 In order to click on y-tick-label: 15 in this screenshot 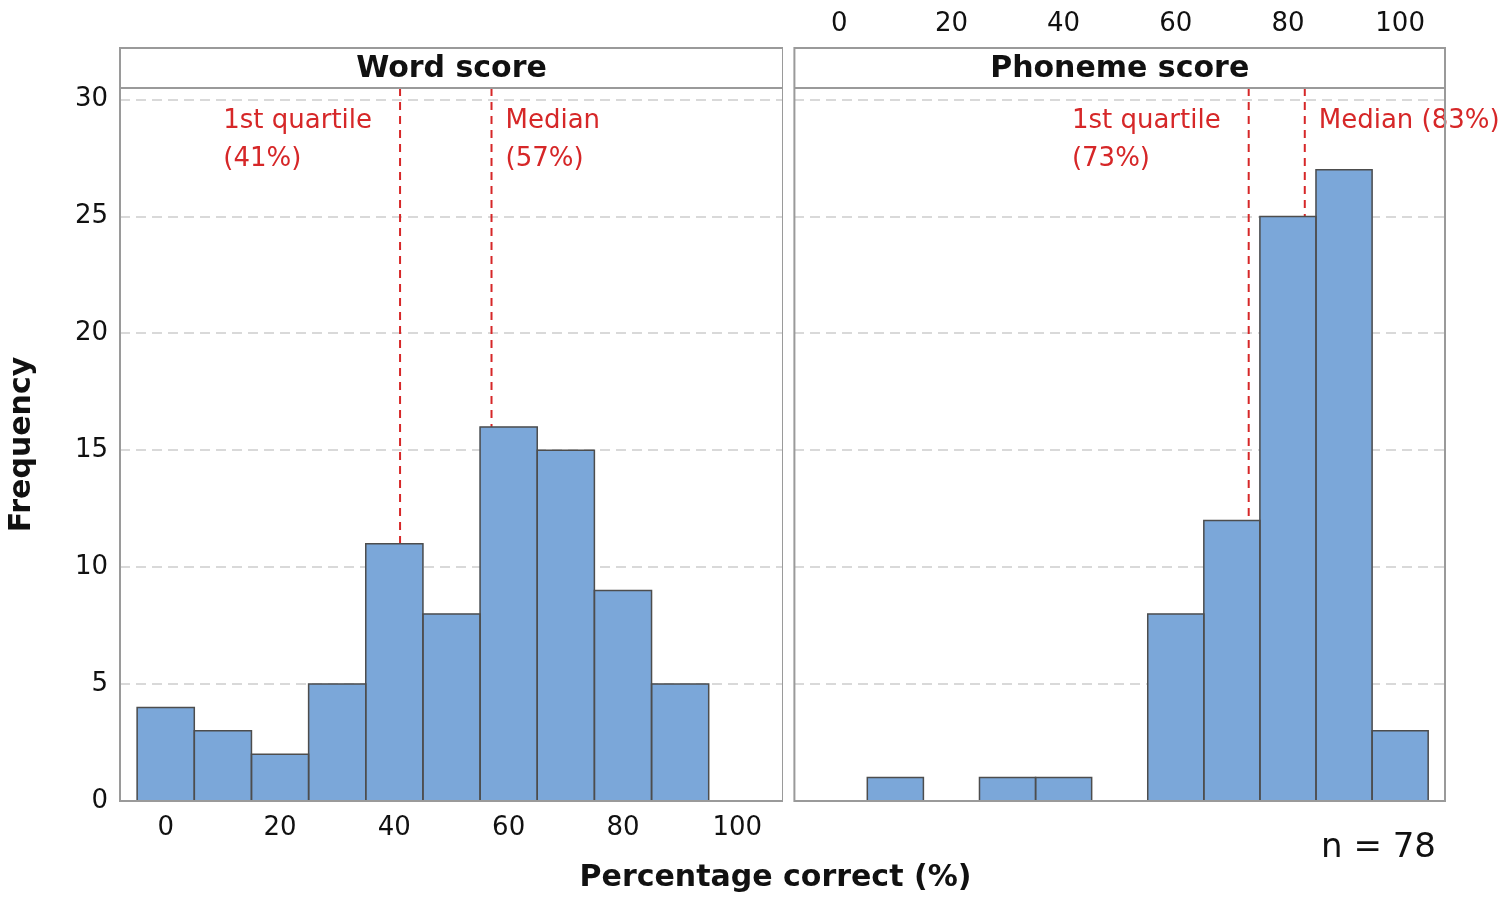, I will do `click(91, 448)`.